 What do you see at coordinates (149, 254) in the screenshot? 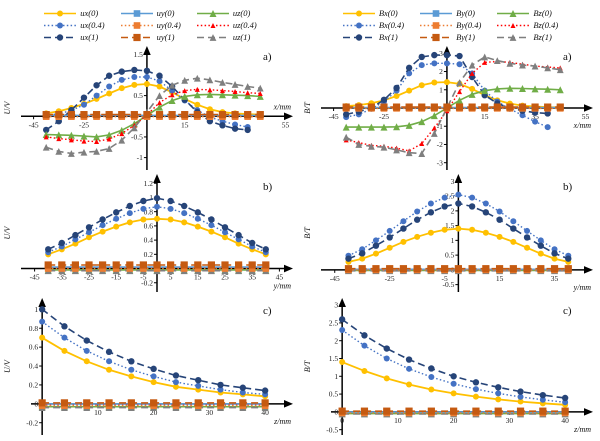
I see `y-tick-label: 0.2` at bounding box center [149, 254].